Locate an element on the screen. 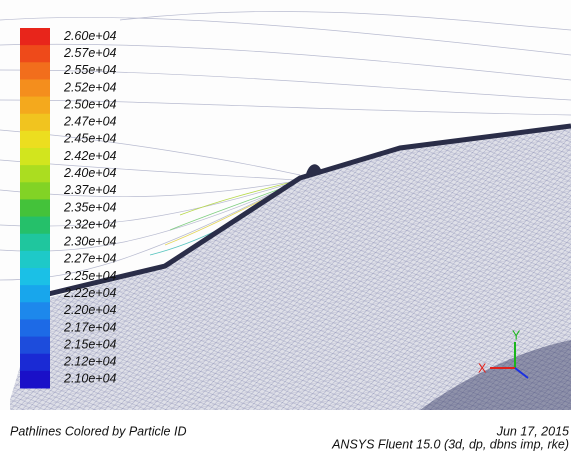  colorbar-label: 2.40e+04 is located at coordinates (90, 173).